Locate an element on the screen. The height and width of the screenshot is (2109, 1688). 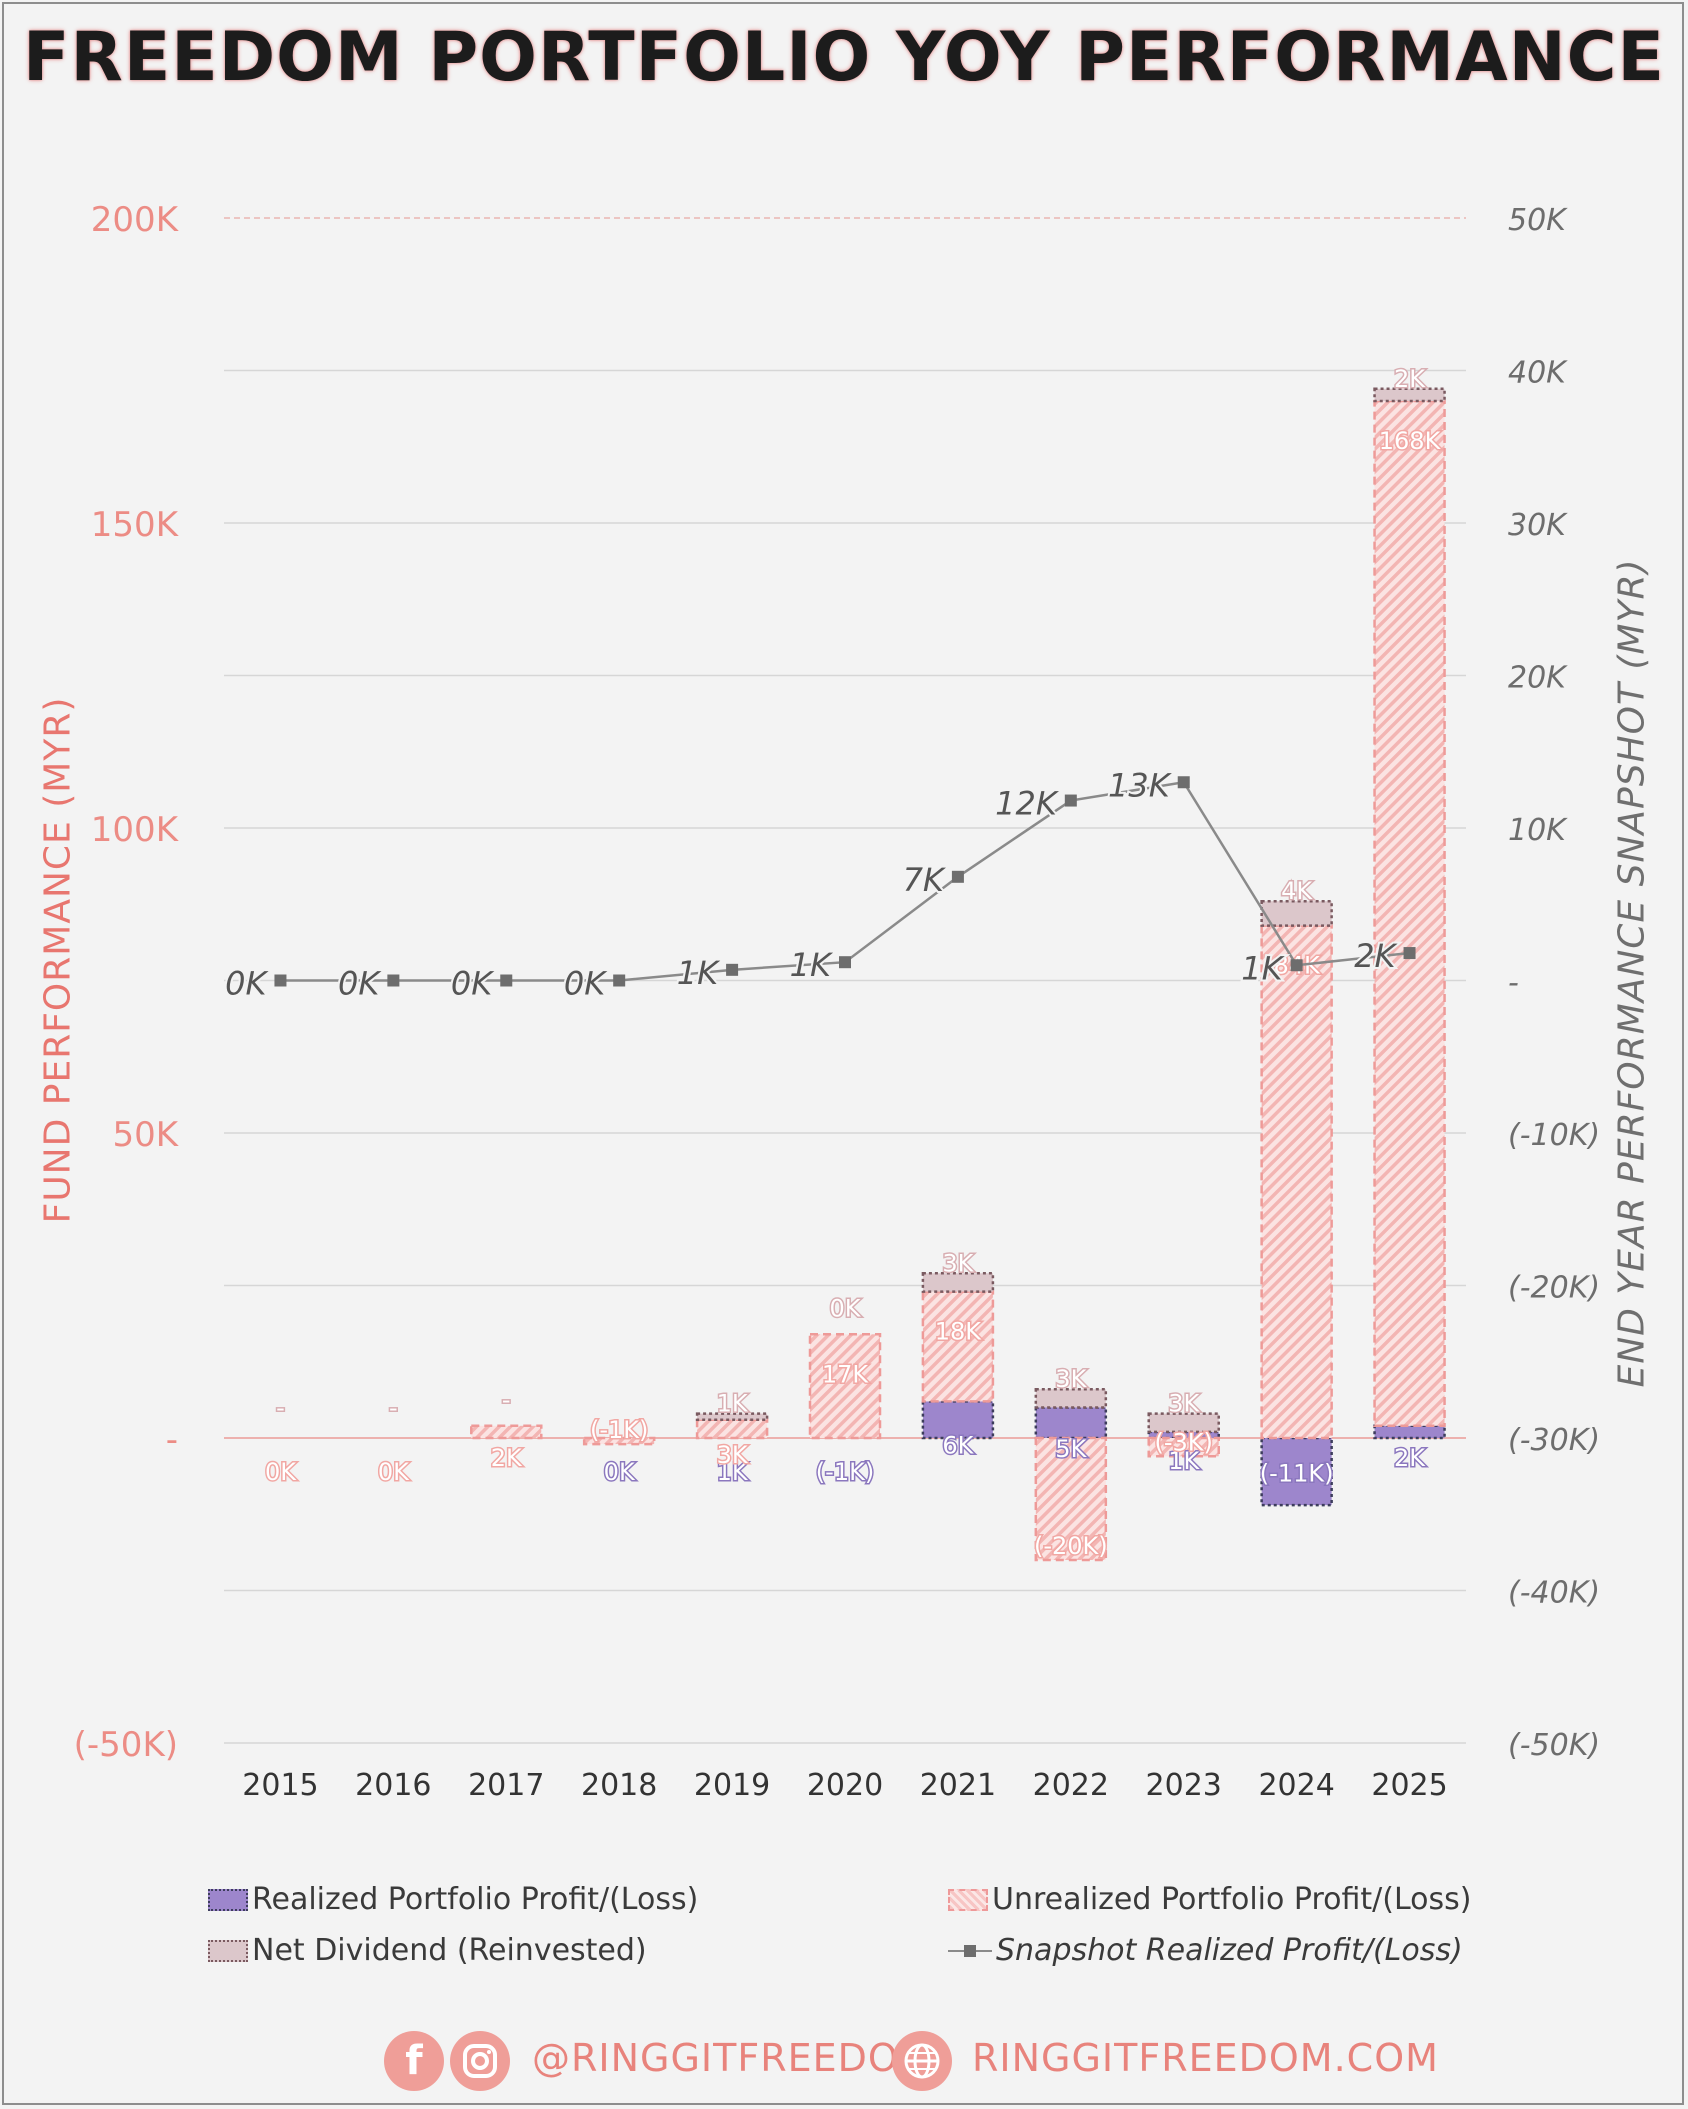
data-label: 4K is located at coordinates (1297, 891).